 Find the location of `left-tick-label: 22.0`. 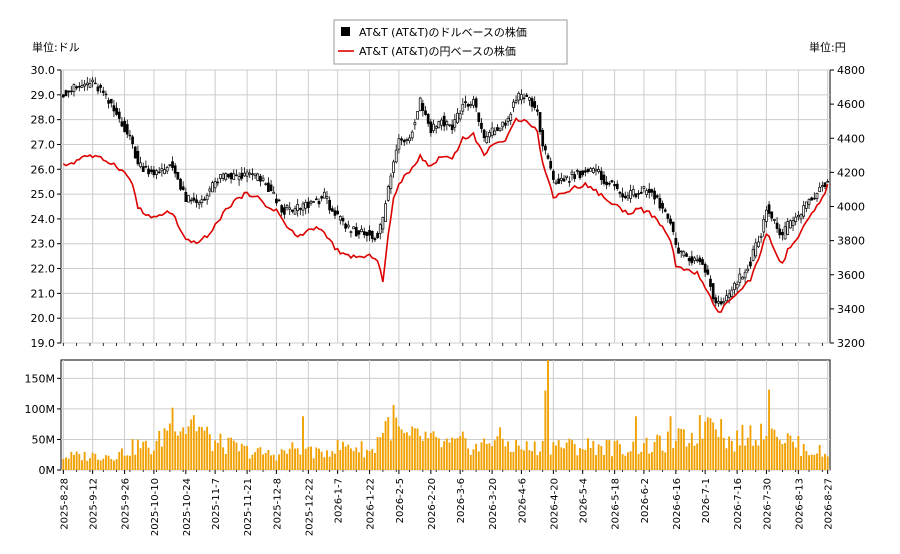

left-tick-label: 22.0 is located at coordinates (43, 269).